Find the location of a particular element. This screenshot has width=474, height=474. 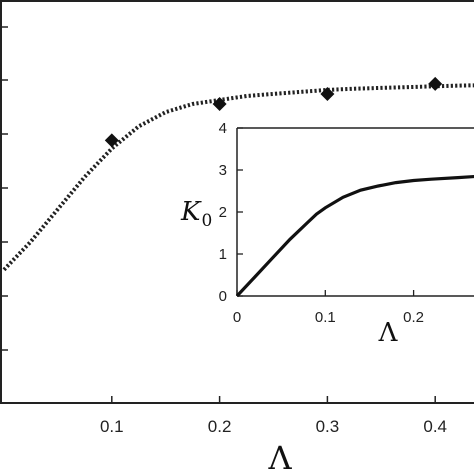

inset-y-axis-label: K0 is located at coordinates (196, 214).